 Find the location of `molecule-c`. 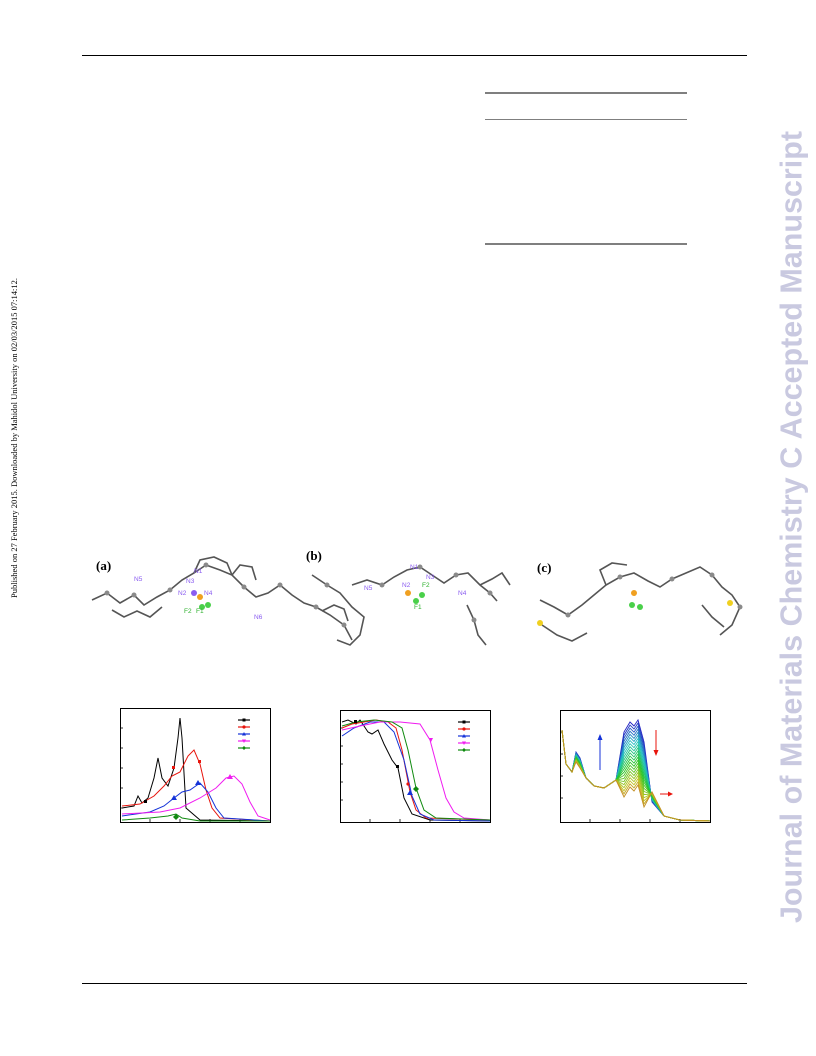

molecule-c is located at coordinates (640, 602).